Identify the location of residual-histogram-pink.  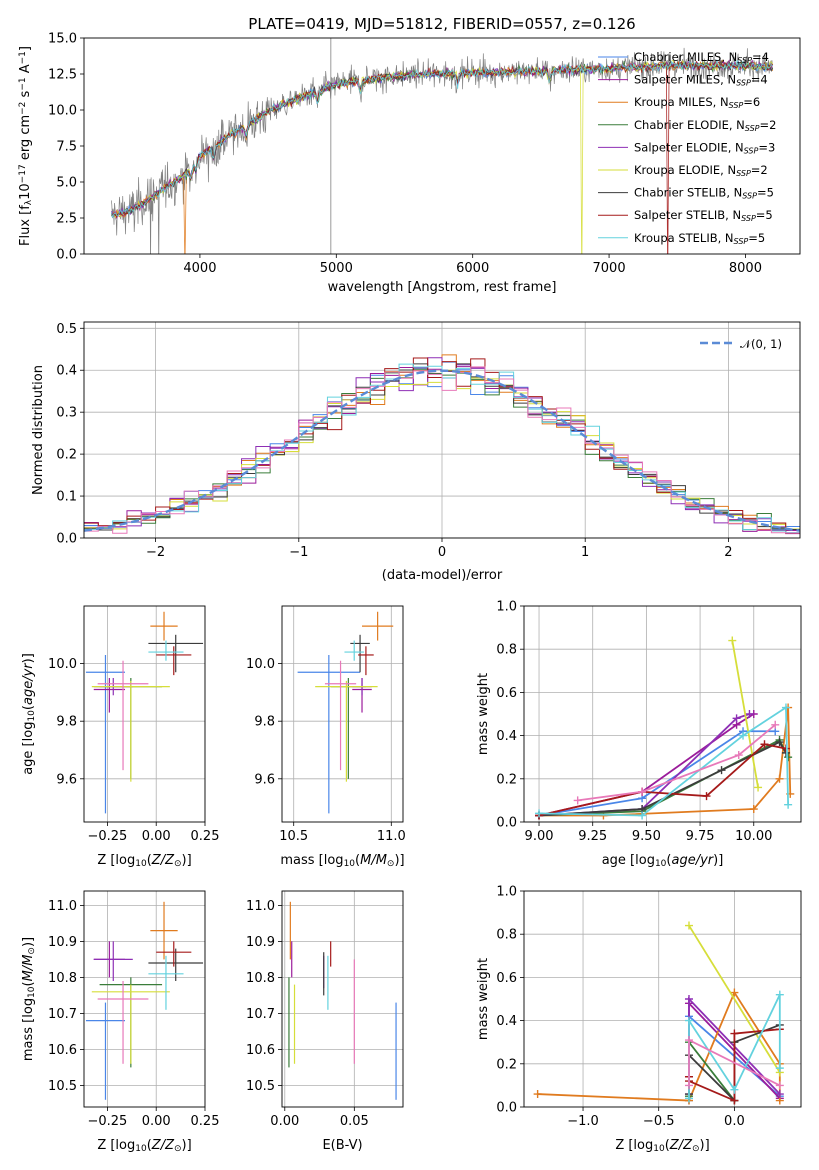
(442, 450).